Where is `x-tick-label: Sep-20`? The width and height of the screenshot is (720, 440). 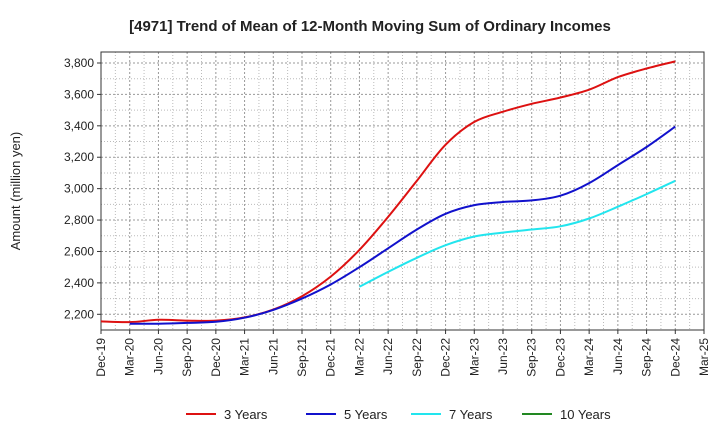
x-tick-label: Sep-20 is located at coordinates (187, 357).